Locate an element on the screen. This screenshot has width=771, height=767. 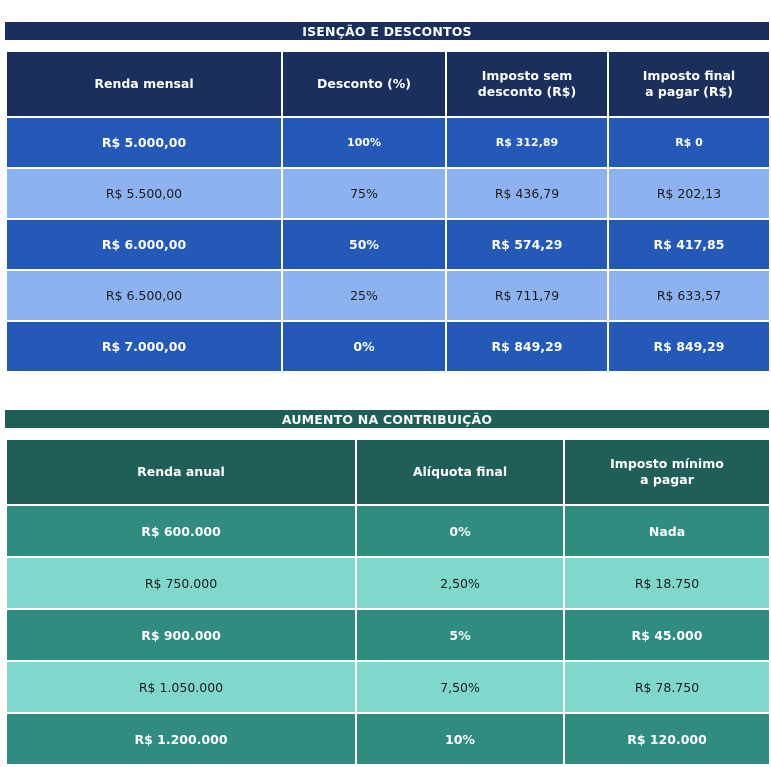
col-header-minimum-tax: Imposto mínimo a pagar is located at coordinates (667, 472).